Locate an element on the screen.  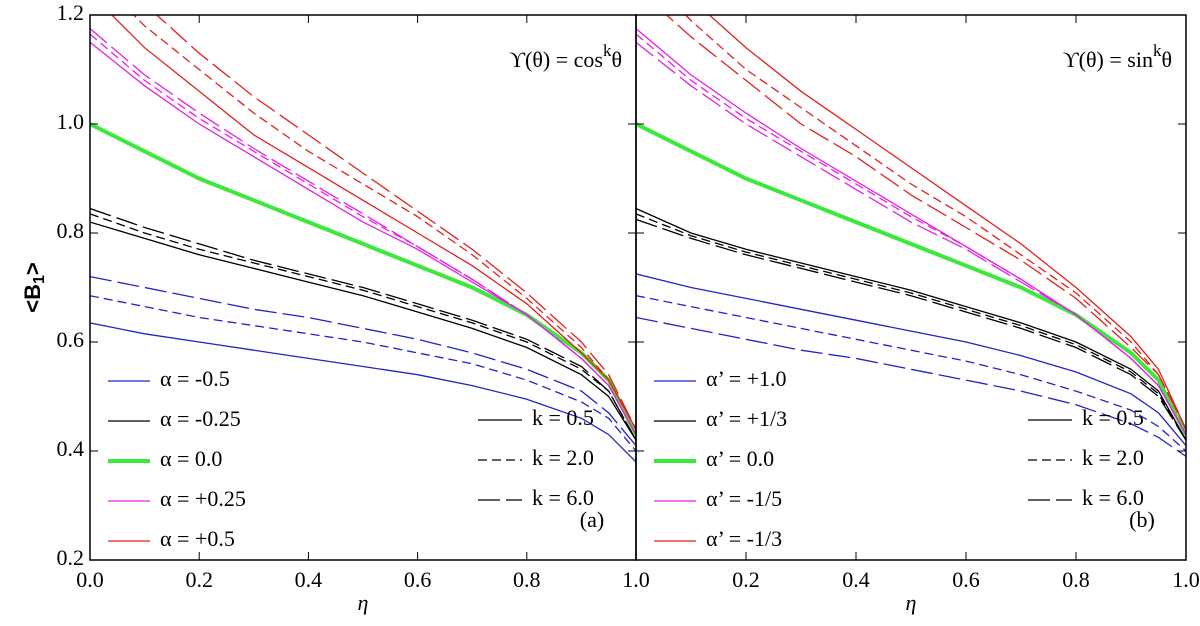
y-axis-label-part: 1 is located at coordinates (39, 279).